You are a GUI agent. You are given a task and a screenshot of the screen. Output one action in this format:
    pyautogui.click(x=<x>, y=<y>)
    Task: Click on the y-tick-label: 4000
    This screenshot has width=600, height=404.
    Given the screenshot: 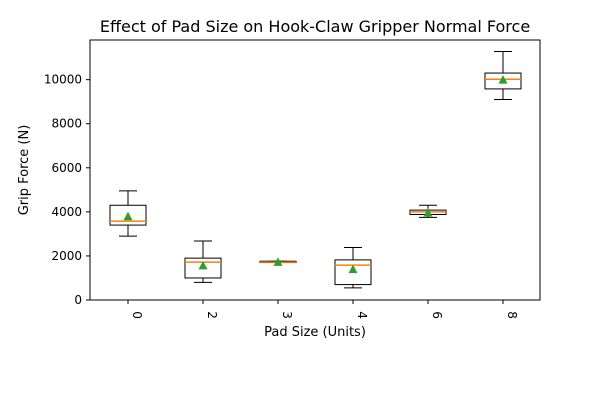 What is the action you would take?
    pyautogui.click(x=66, y=212)
    